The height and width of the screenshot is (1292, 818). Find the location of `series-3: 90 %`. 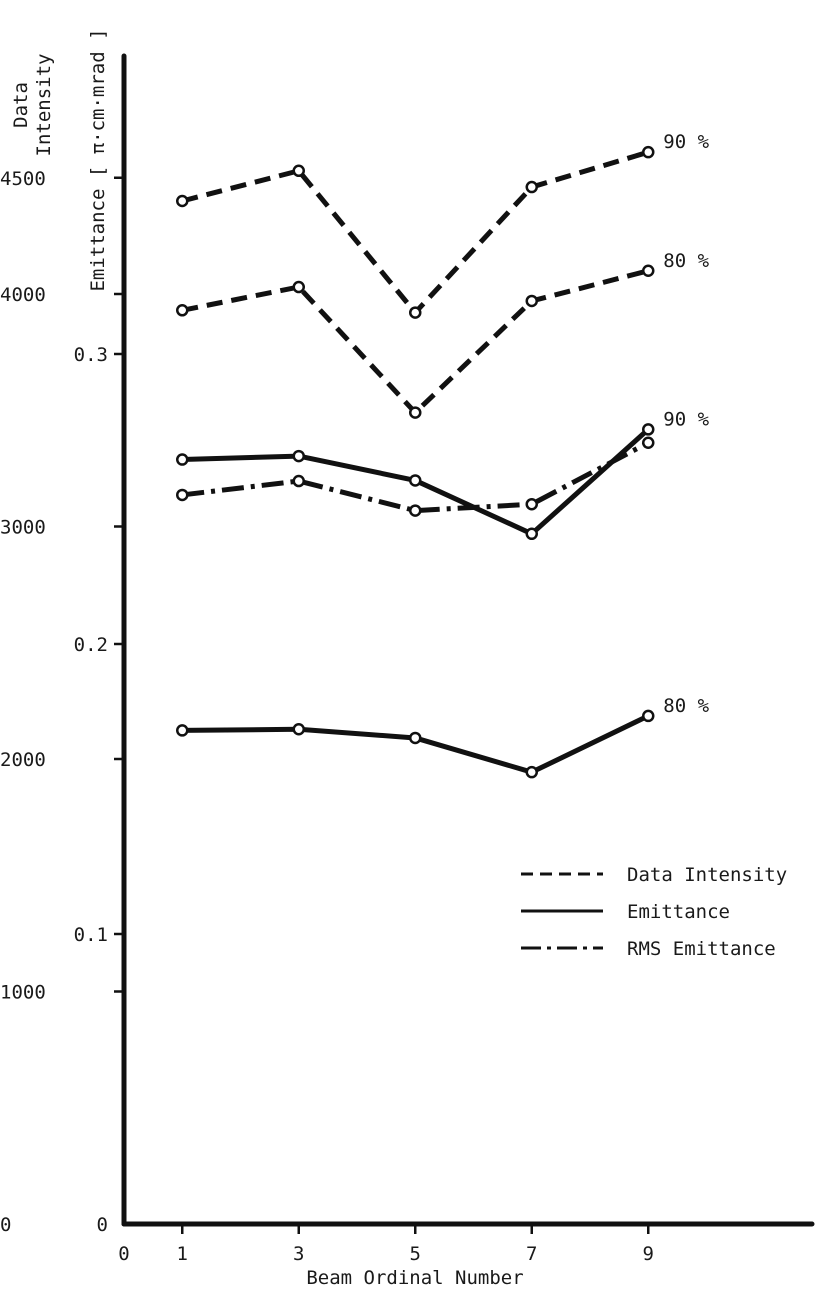

series-3: 90 % is located at coordinates (443, 474).